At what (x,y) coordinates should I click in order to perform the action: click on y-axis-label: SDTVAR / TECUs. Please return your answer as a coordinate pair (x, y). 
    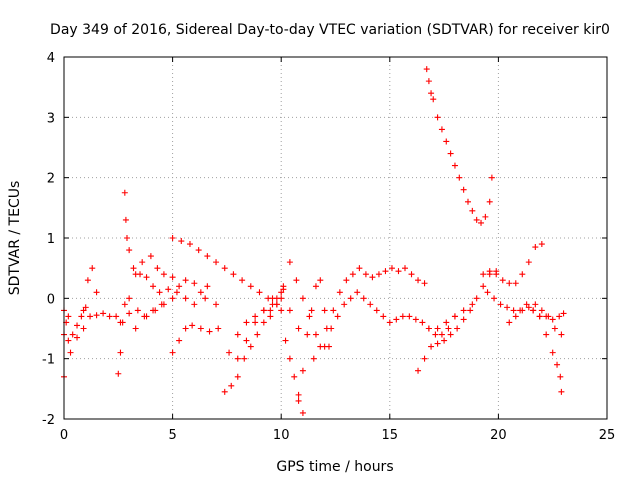
    Looking at the image, I should click on (15, 238).